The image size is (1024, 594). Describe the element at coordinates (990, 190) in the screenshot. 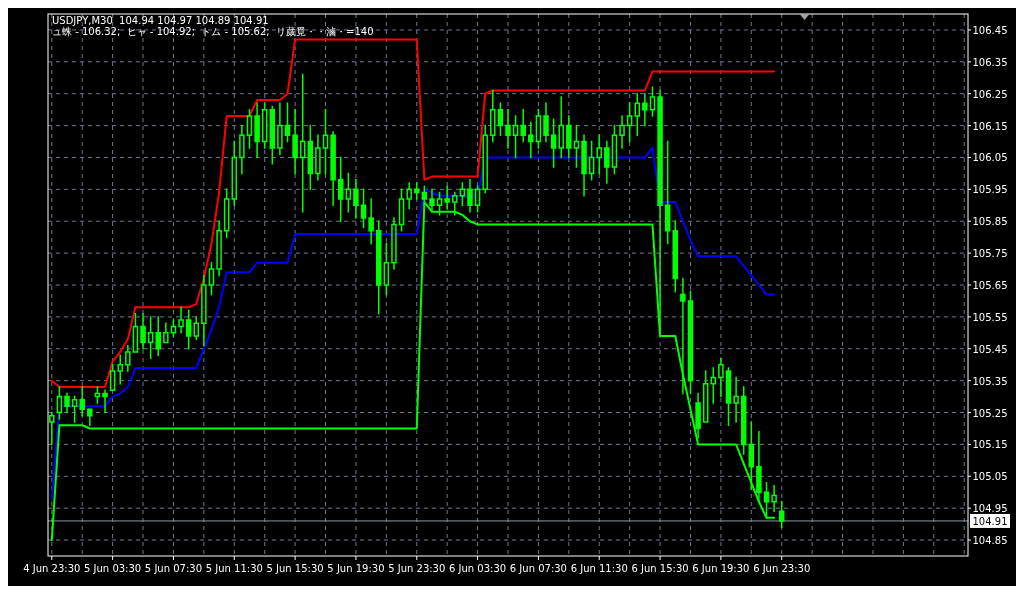

I see `y-tick-label: 105.95` at that location.